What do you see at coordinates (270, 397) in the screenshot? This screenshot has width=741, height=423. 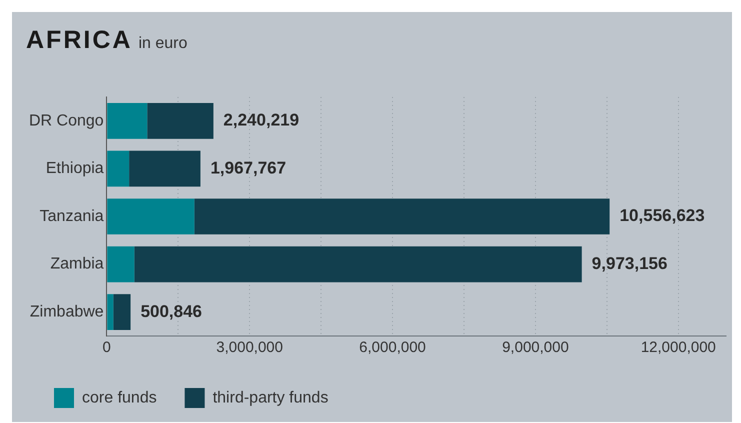 I see `legend-label: third-party funds` at bounding box center [270, 397].